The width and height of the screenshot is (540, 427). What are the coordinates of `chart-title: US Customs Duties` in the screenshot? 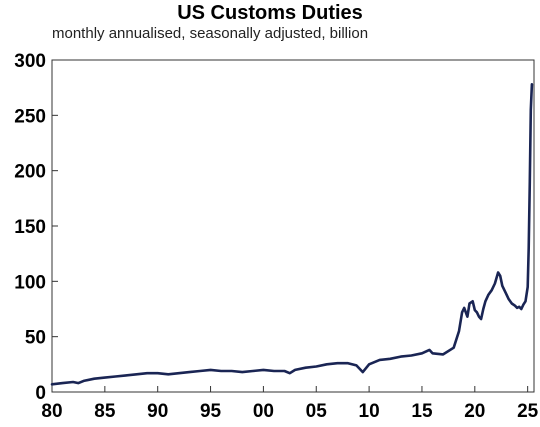 It's located at (270, 13).